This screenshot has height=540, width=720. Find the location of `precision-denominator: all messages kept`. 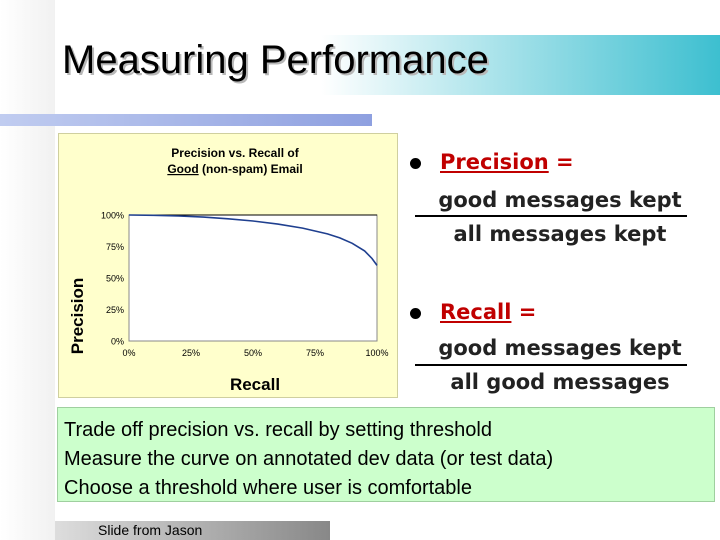

precision-denominator: all messages kept is located at coordinates (560, 234).